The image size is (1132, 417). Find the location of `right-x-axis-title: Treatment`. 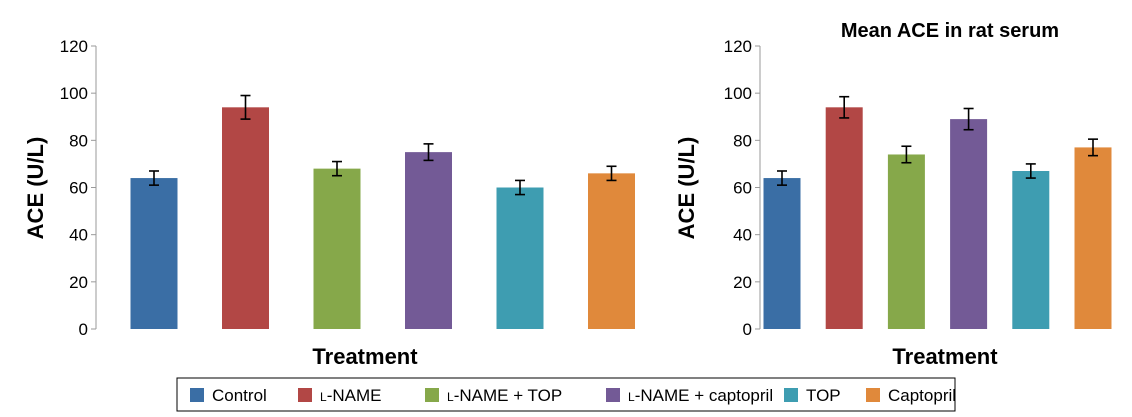

right-x-axis-title: Treatment is located at coordinates (945, 356).